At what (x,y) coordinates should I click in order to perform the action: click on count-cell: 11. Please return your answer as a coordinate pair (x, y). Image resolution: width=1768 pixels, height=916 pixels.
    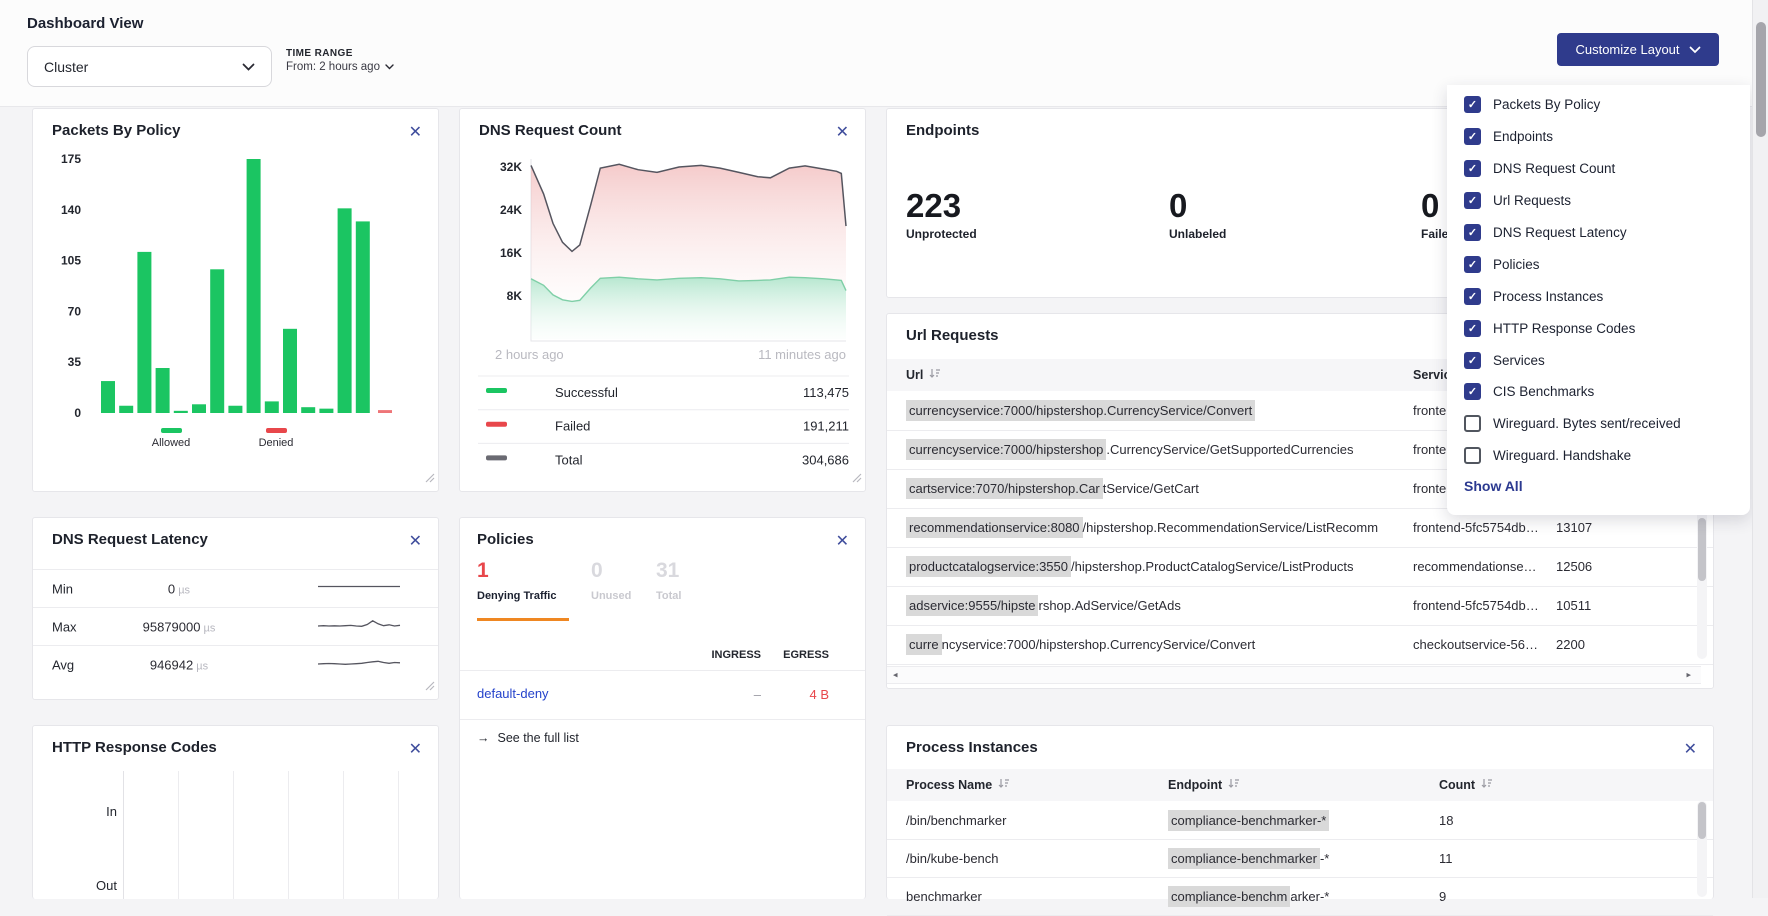
    Looking at the image, I should click on (1446, 858).